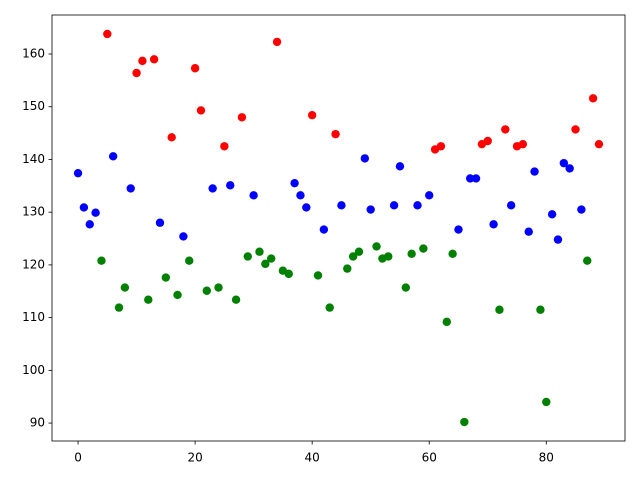 This screenshot has height=480, width=640. What do you see at coordinates (33, 54) in the screenshot?
I see `y-tick-label: 160` at bounding box center [33, 54].